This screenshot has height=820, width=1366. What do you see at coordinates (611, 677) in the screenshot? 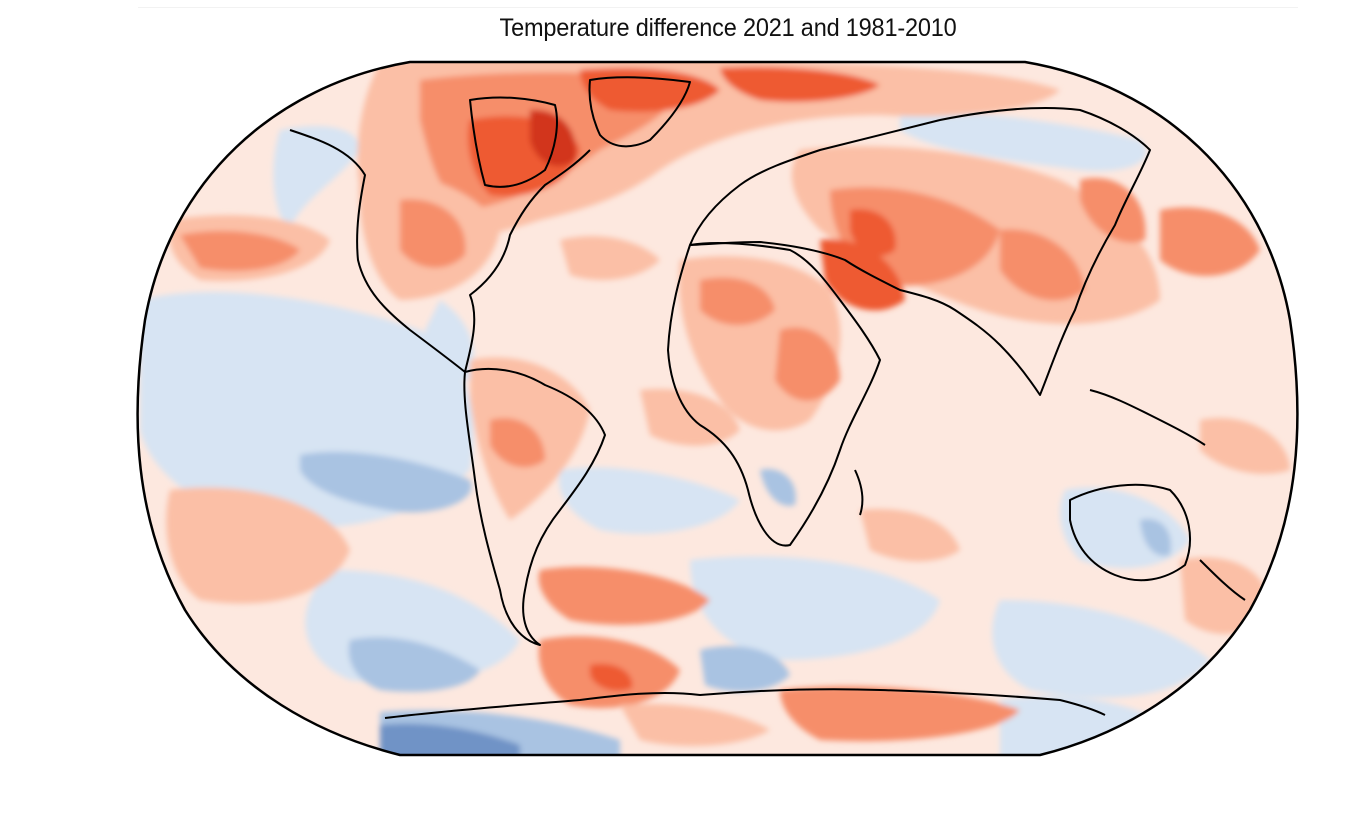
I see `drake-passage-hot` at bounding box center [611, 677].